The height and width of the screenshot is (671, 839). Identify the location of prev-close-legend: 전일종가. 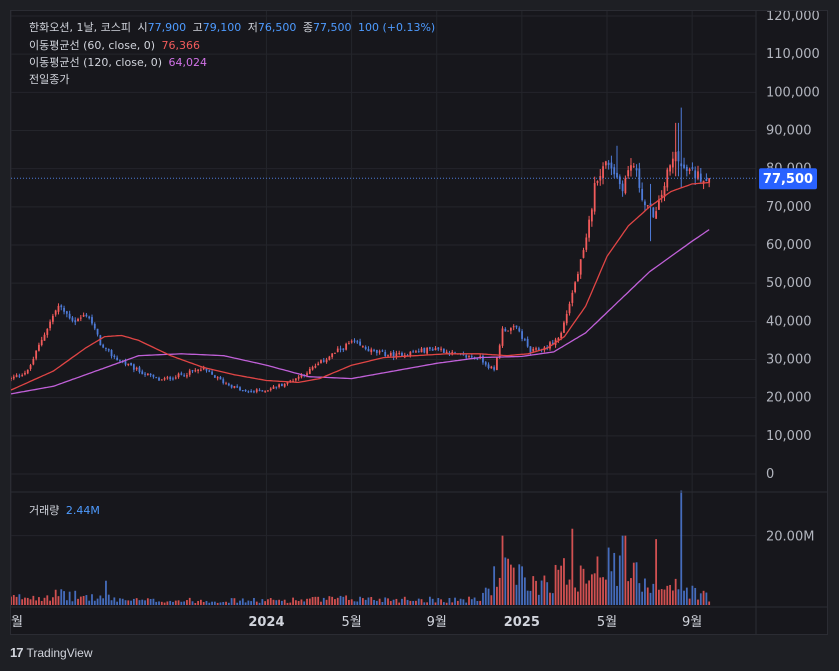
(50, 79).